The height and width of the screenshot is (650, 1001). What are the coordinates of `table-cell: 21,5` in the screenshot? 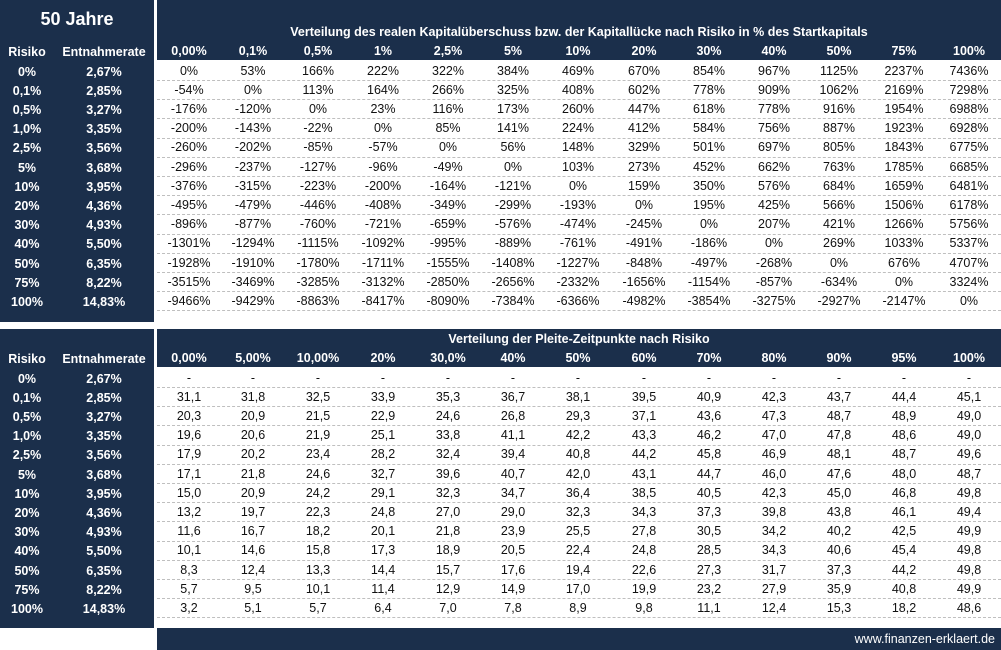 It's located at (318, 415).